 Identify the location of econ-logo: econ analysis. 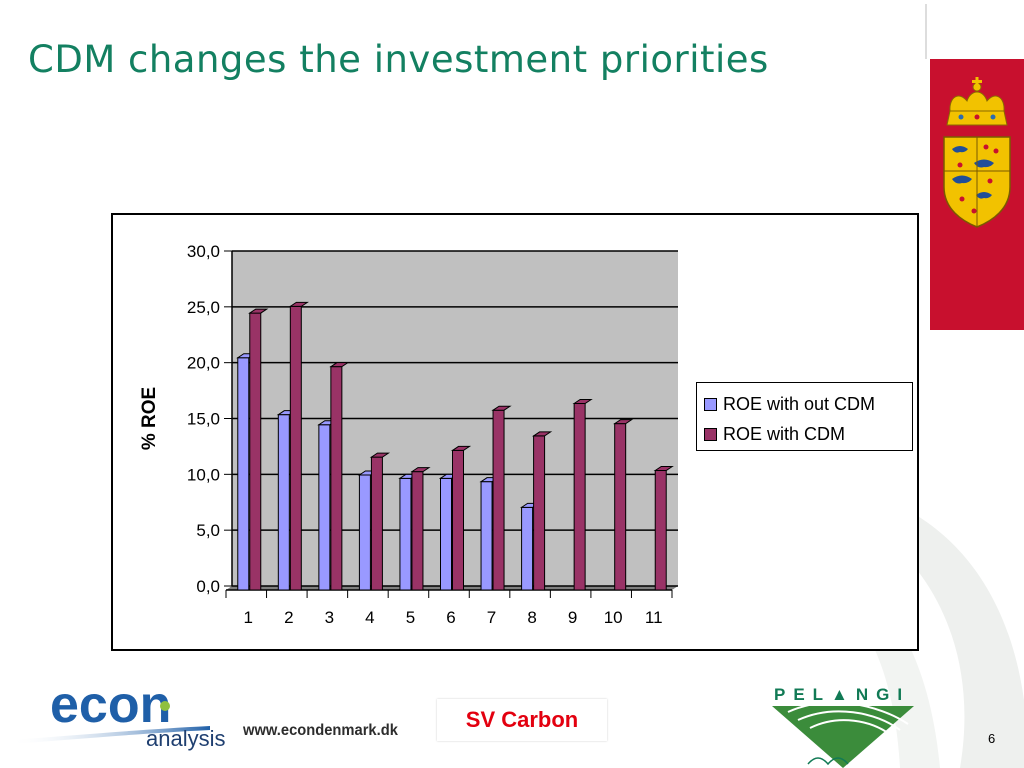
(117, 715).